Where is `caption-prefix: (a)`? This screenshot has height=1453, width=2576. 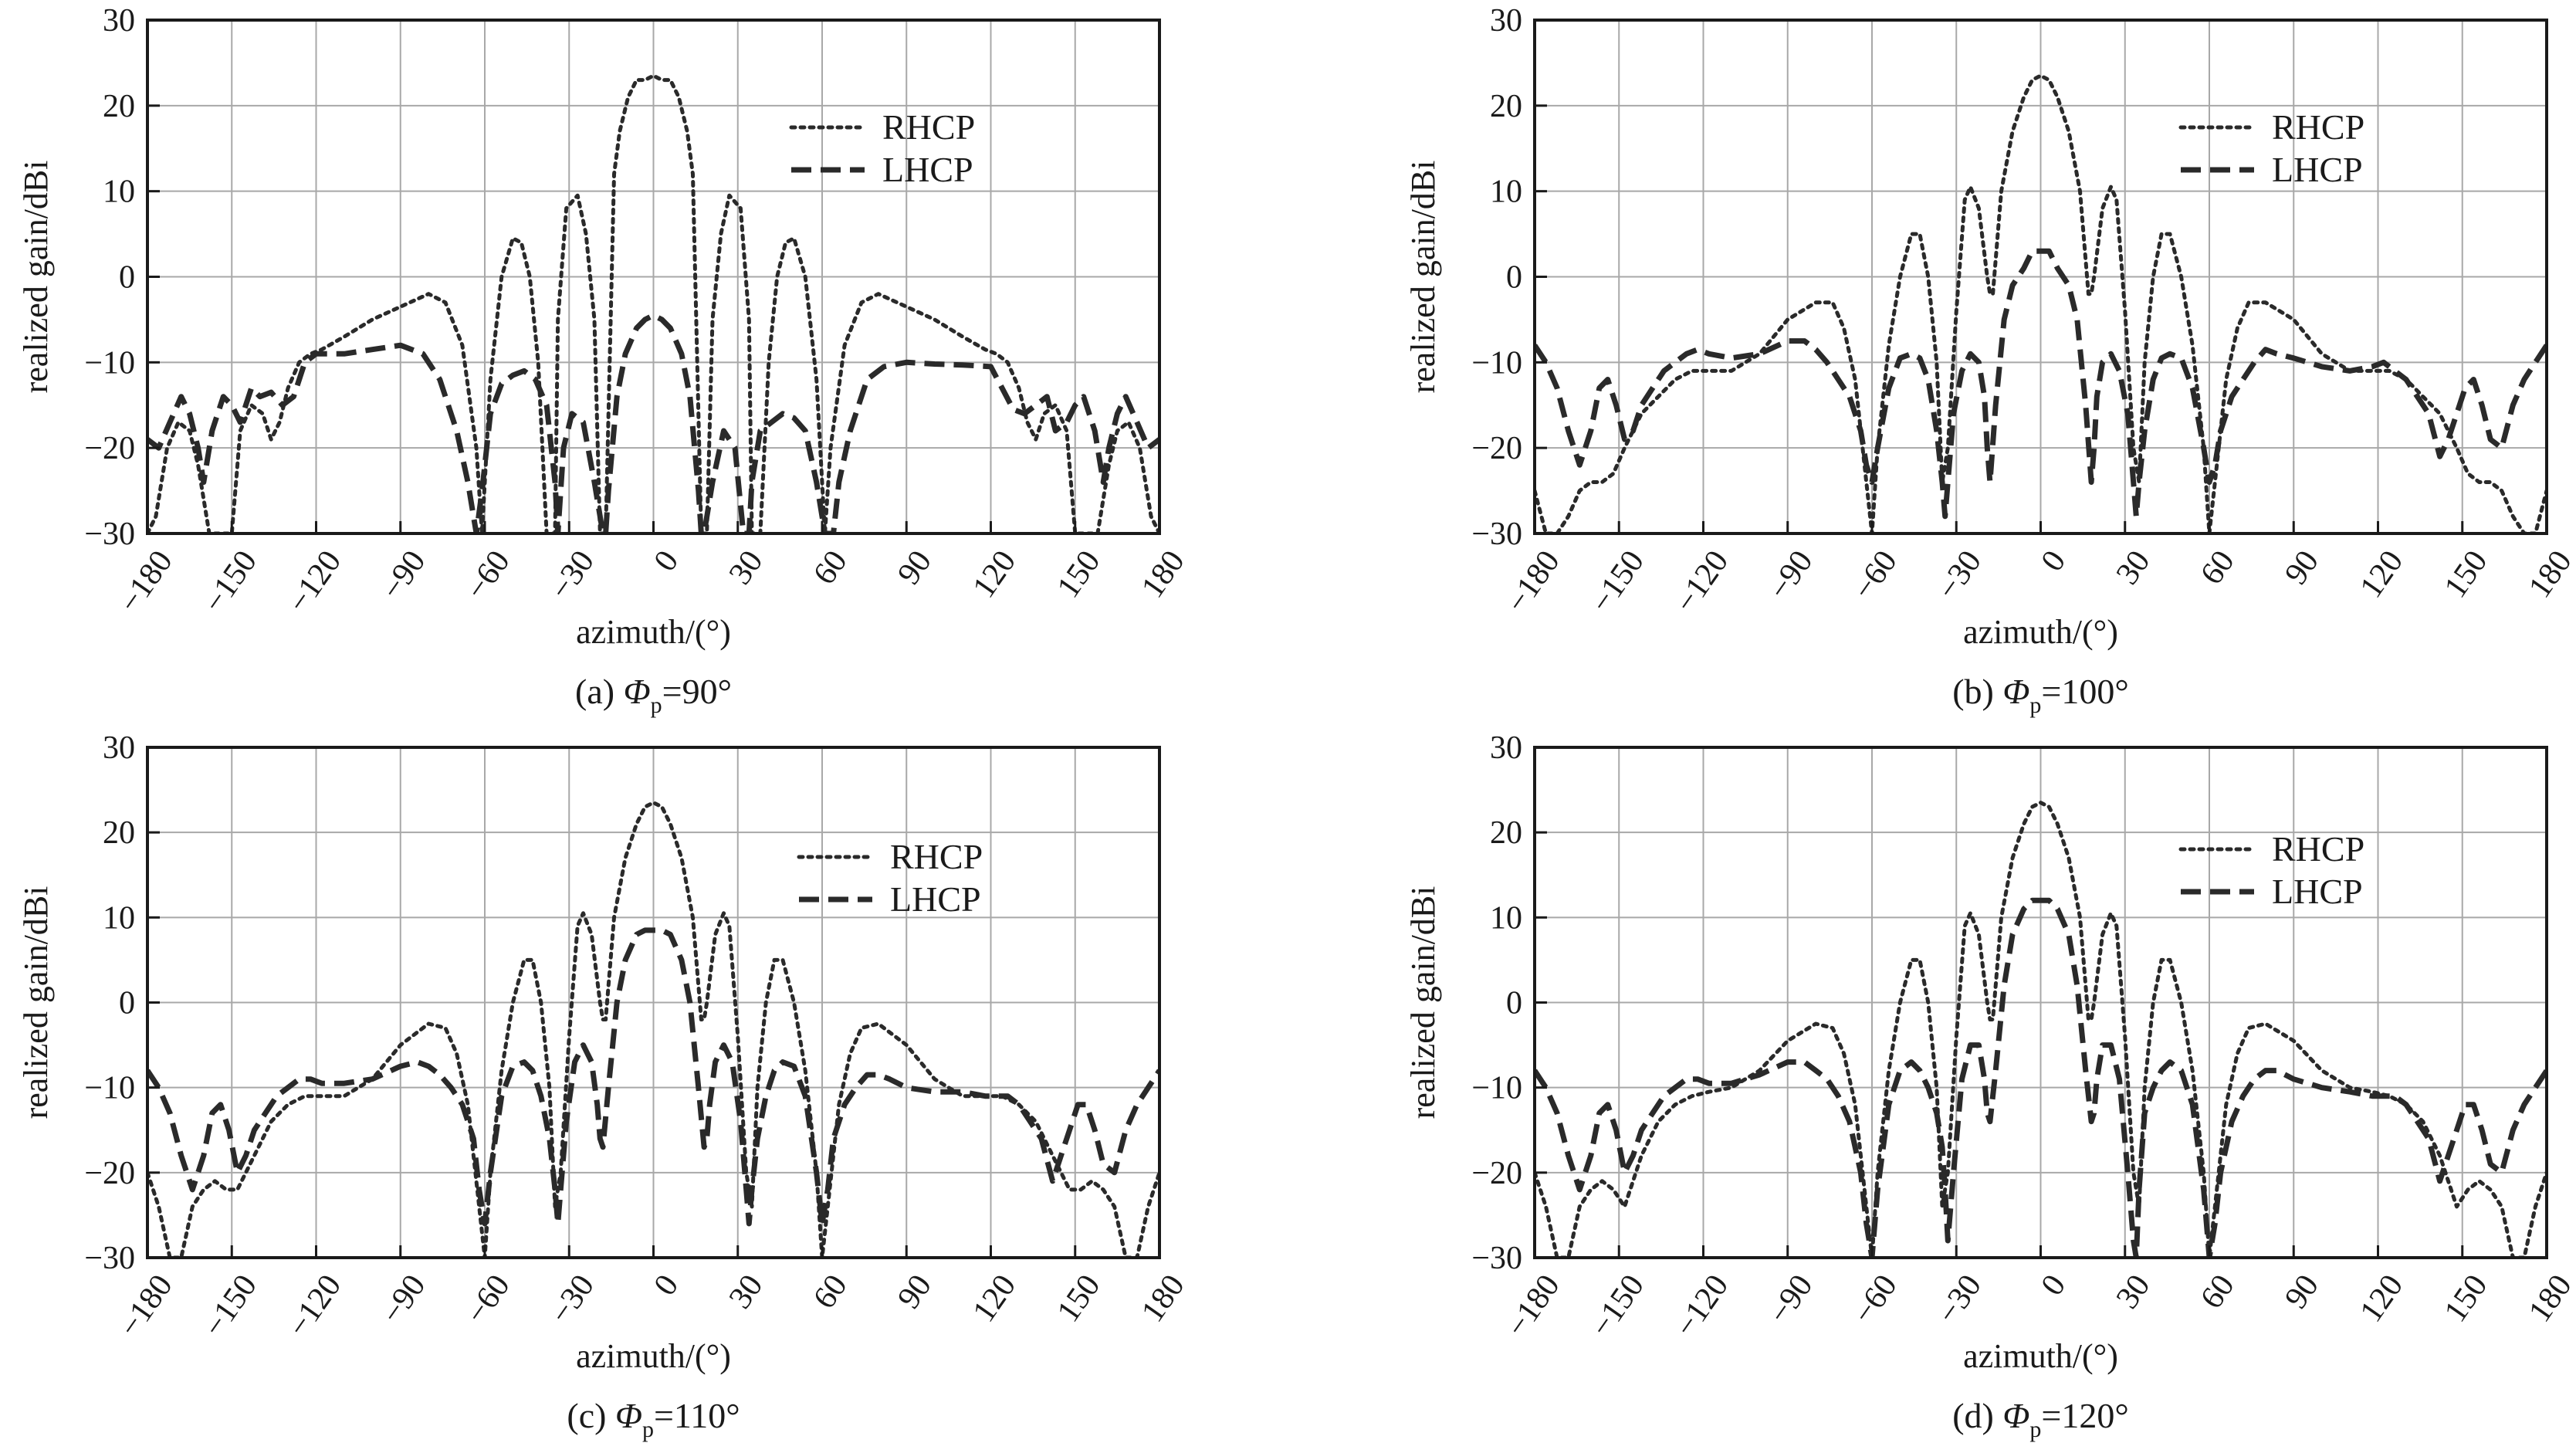
caption-prefix: (a) is located at coordinates (600, 691).